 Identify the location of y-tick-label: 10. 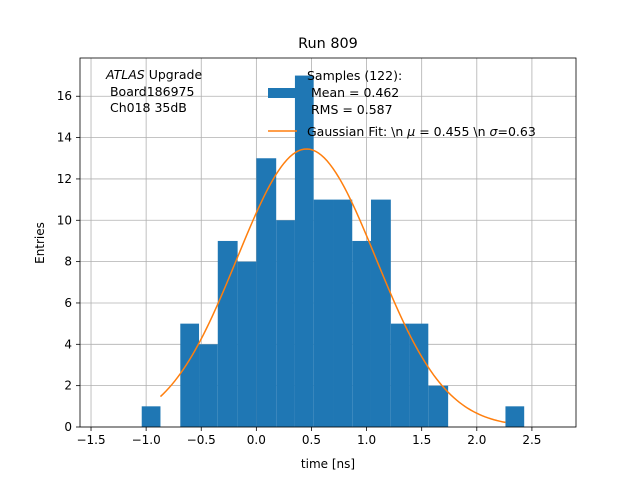
(64, 220).